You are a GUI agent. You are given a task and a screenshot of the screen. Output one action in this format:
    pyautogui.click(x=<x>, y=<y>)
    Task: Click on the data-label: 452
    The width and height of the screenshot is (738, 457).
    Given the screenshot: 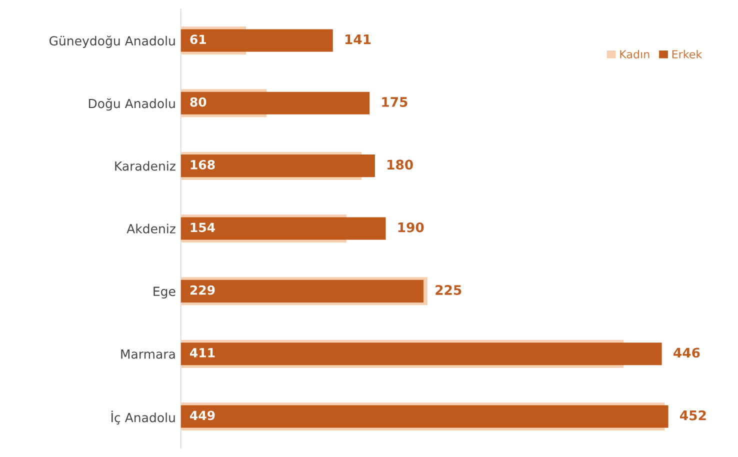 What is the action you would take?
    pyautogui.click(x=693, y=415)
    